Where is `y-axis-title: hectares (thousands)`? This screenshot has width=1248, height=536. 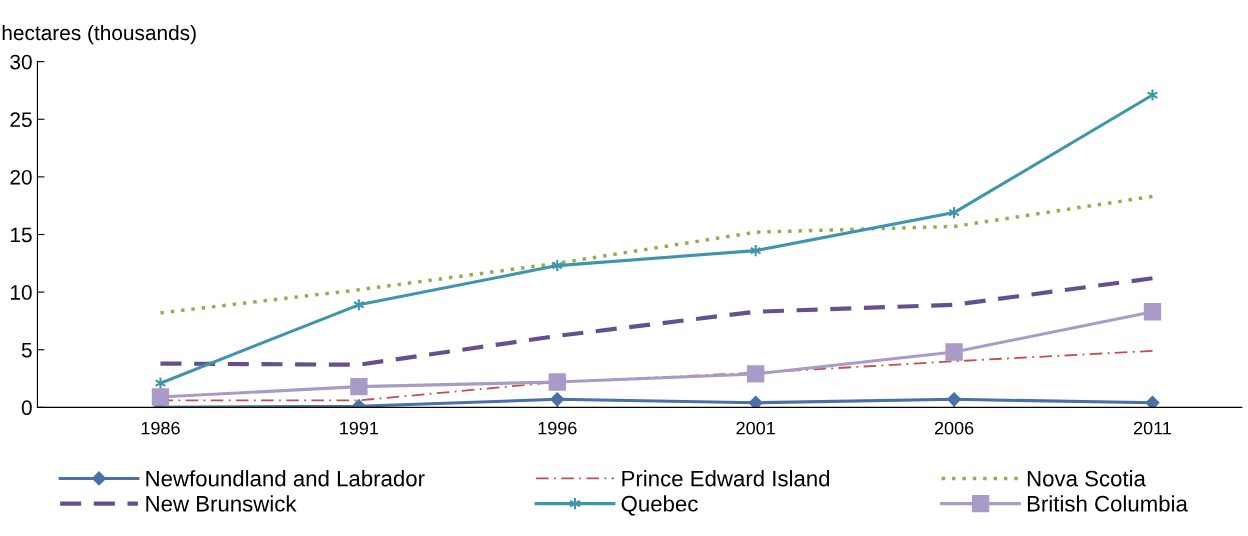
y-axis-title: hectares (thousands) is located at coordinates (99, 34).